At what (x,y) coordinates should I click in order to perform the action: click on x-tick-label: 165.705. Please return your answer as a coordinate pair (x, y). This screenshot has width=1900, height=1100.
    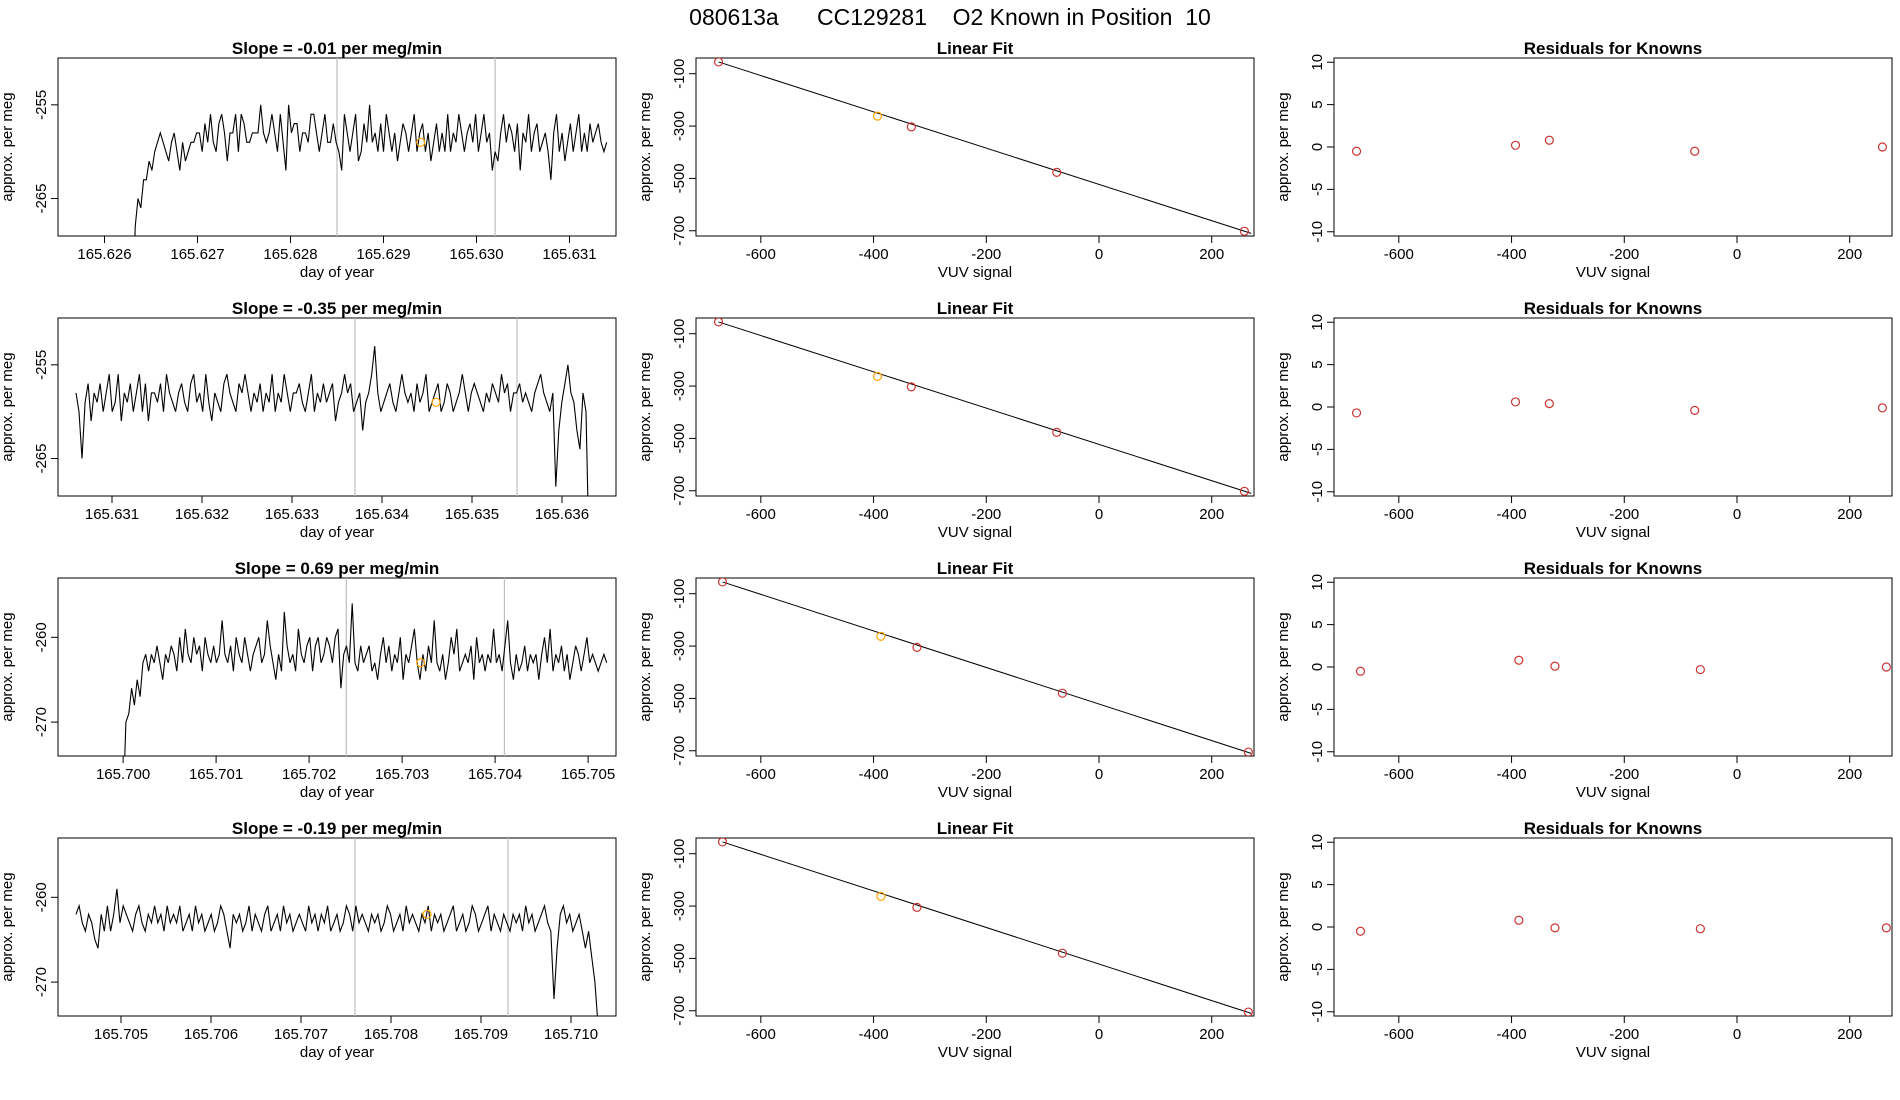
    Looking at the image, I should click on (588, 774).